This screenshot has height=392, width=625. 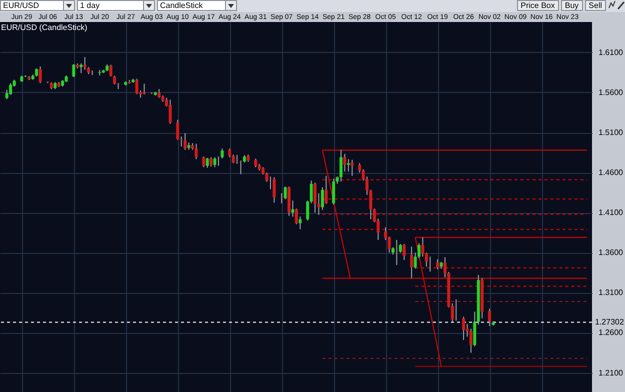 I want to click on y-tick-label: 1.4600, so click(x=611, y=173).